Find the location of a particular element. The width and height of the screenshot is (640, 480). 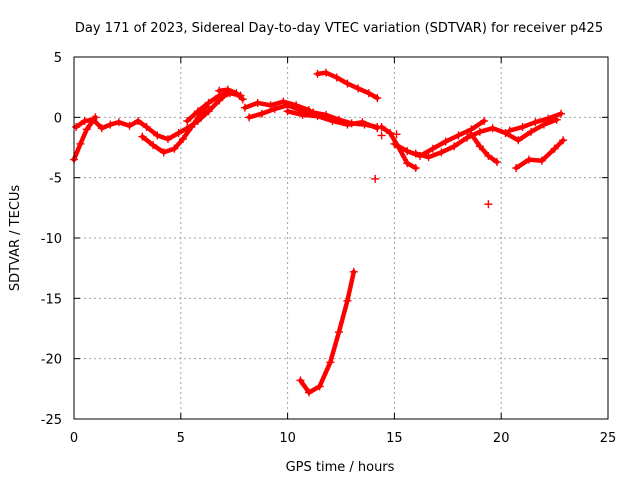

x-tick-label: 20 is located at coordinates (501, 438).